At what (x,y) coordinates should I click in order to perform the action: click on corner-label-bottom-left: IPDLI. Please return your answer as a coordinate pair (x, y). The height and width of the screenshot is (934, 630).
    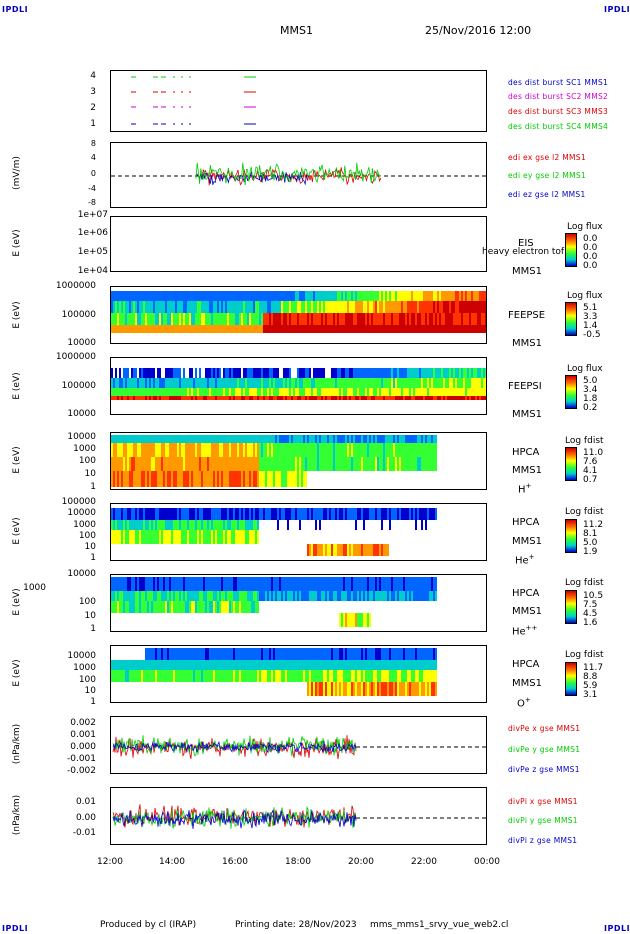
    Looking at the image, I should click on (15, 928).